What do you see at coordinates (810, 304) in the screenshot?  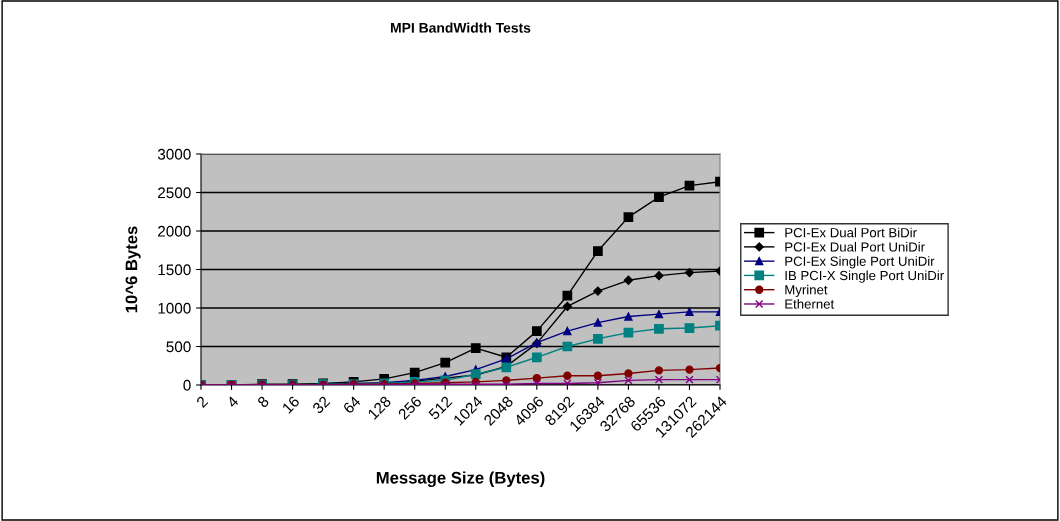 I see `legend-label: Ethernet` at bounding box center [810, 304].